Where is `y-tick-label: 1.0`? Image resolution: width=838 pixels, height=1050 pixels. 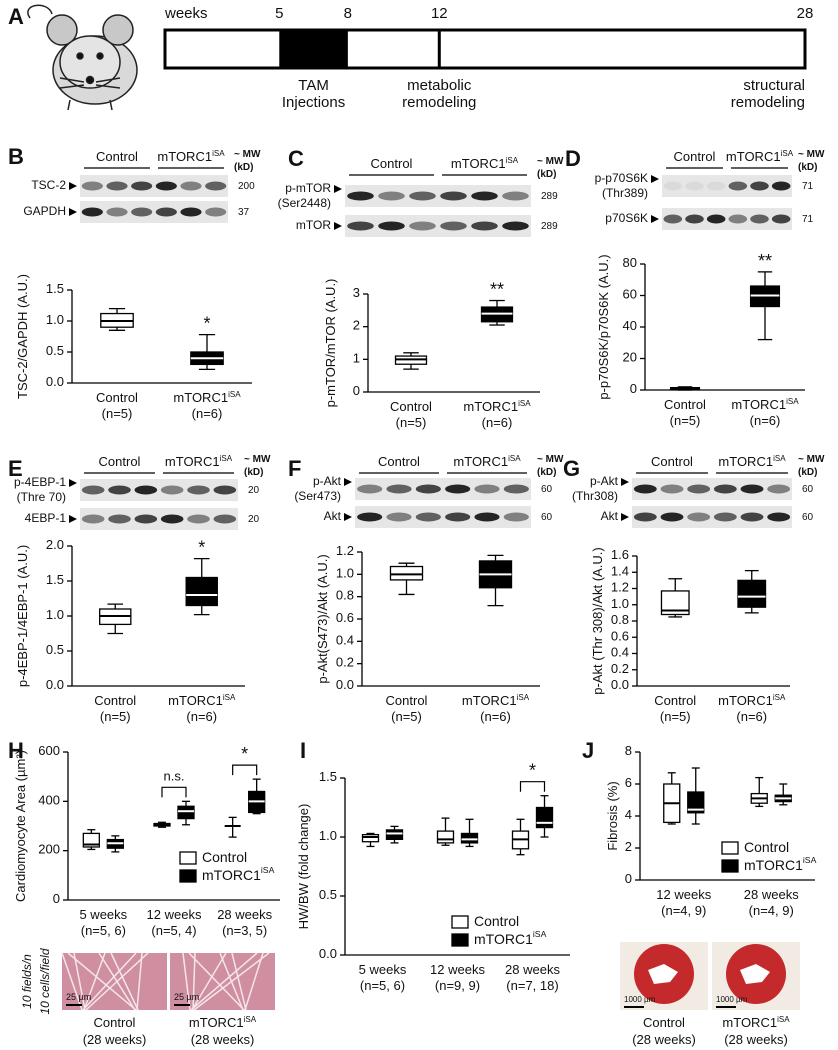
y-tick-label: 1.0 is located at coordinates (328, 835).